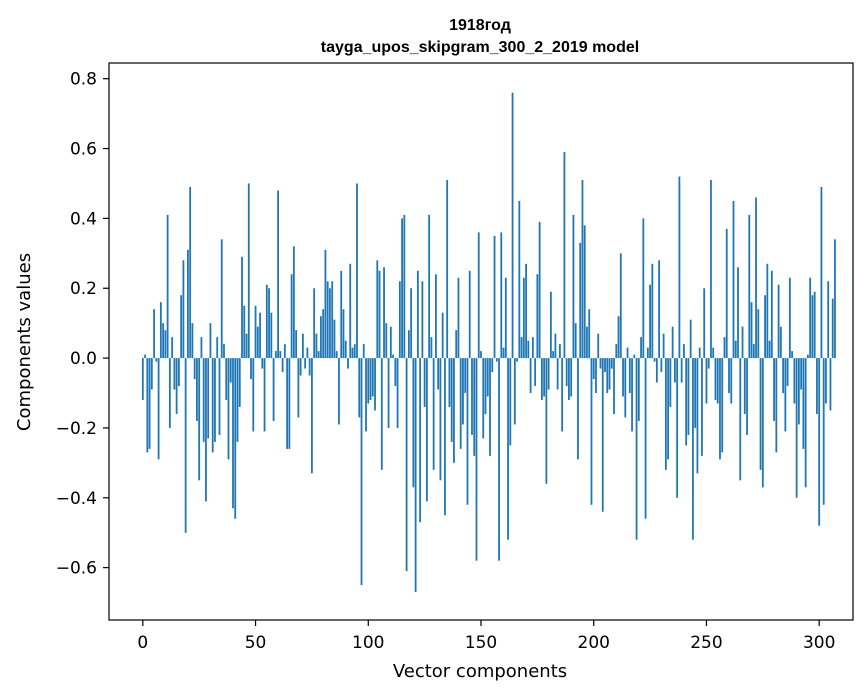  What do you see at coordinates (706, 643) in the screenshot?
I see `x-tick-label: 250` at bounding box center [706, 643].